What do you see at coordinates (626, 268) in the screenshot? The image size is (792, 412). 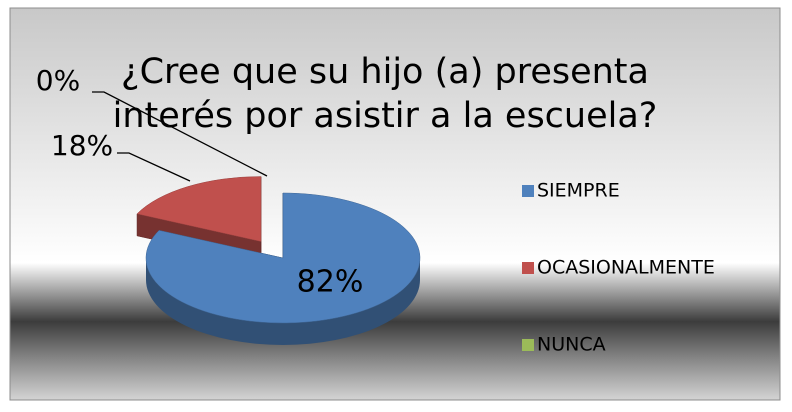 I see `legend-label: OCASIONALMENTE` at bounding box center [626, 268].